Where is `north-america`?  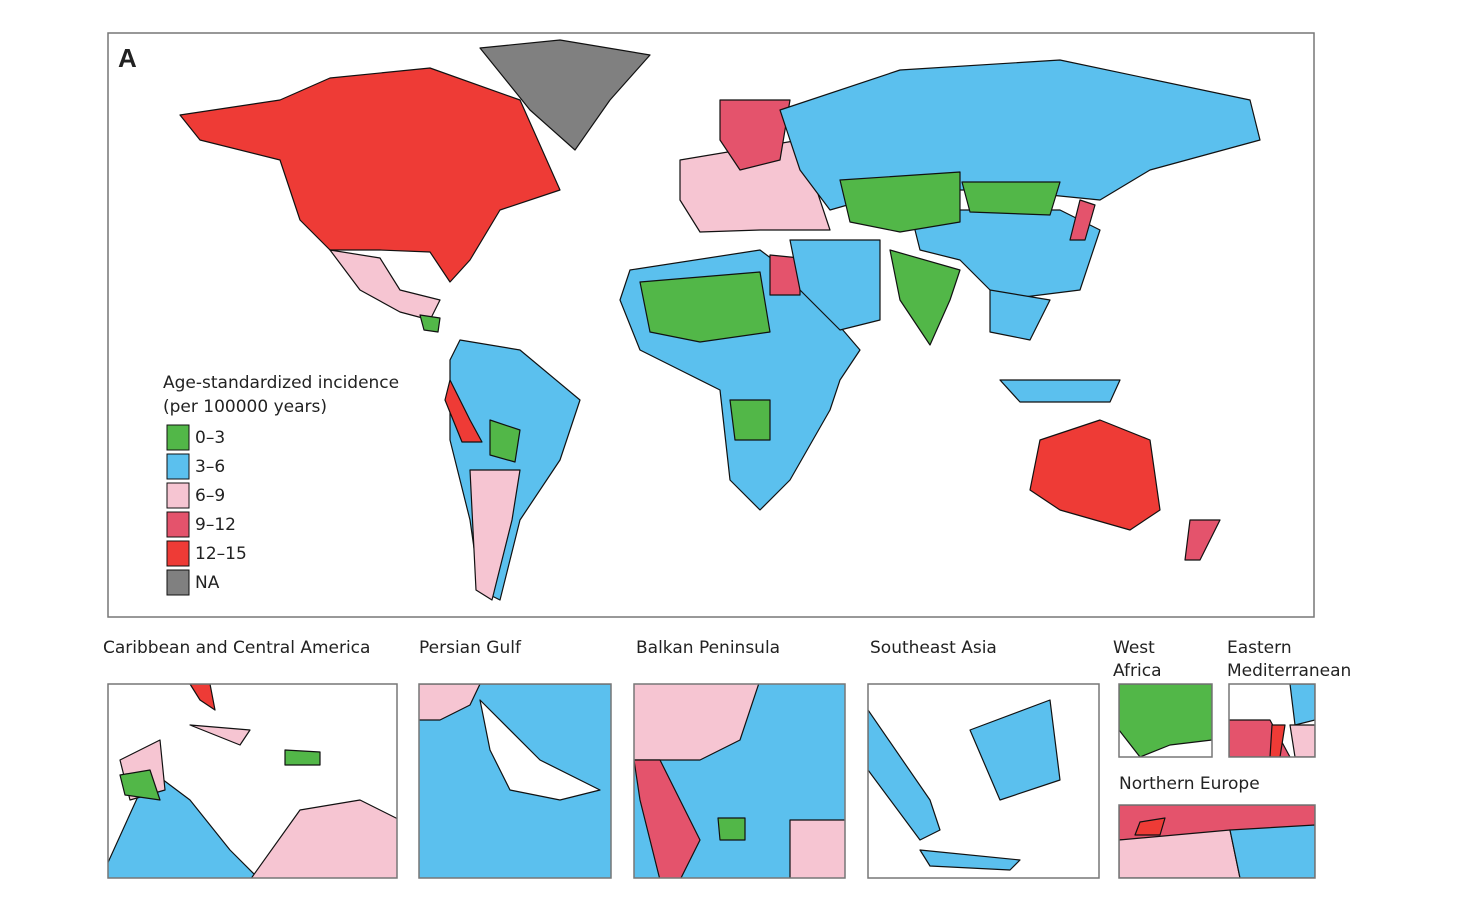
north-america is located at coordinates (370, 175).